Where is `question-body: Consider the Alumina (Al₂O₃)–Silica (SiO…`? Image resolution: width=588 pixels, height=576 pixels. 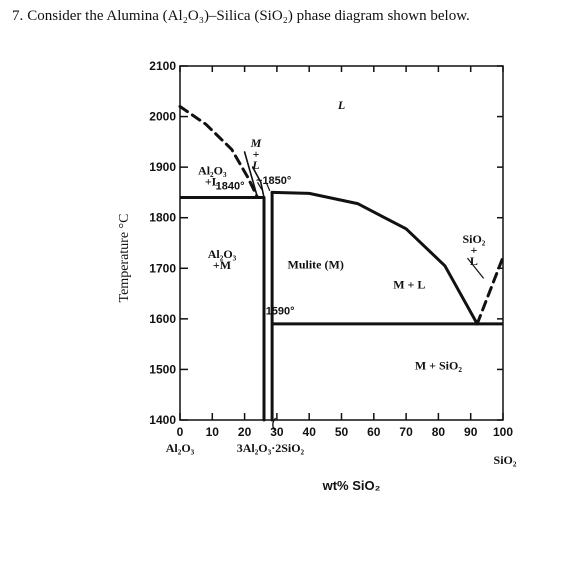
question-body: Consider the Alumina (Al₂O₃)–Silica (SiO… is located at coordinates (248, 16).